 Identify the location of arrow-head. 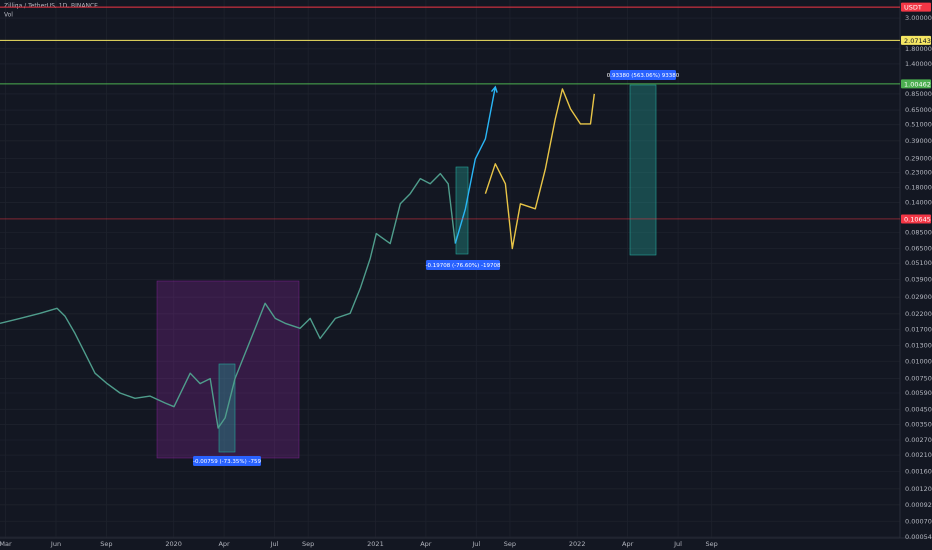
(494, 89).